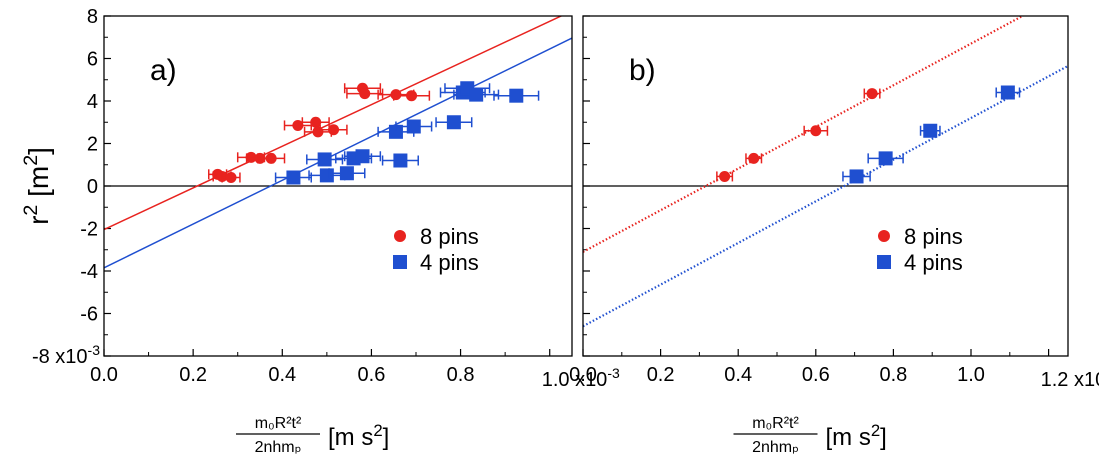 This screenshot has width=1099, height=475. Describe the element at coordinates (66, 355) in the screenshot. I see `y-tick-label: -8 x10⁻³` at that location.